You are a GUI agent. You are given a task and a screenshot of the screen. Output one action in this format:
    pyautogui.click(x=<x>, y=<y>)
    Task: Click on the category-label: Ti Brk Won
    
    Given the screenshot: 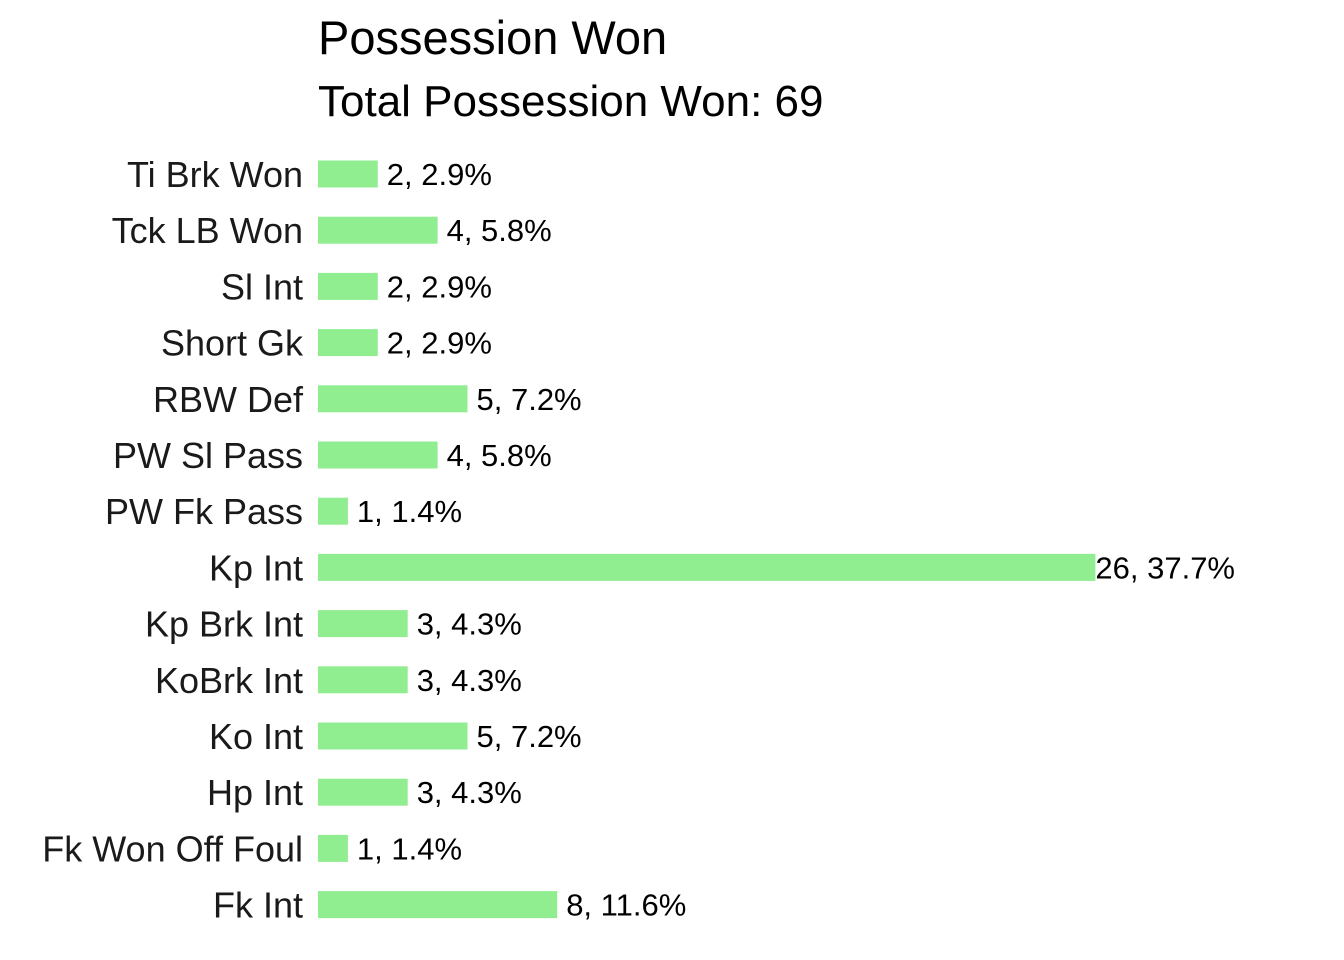 What is the action you would take?
    pyautogui.click(x=215, y=174)
    